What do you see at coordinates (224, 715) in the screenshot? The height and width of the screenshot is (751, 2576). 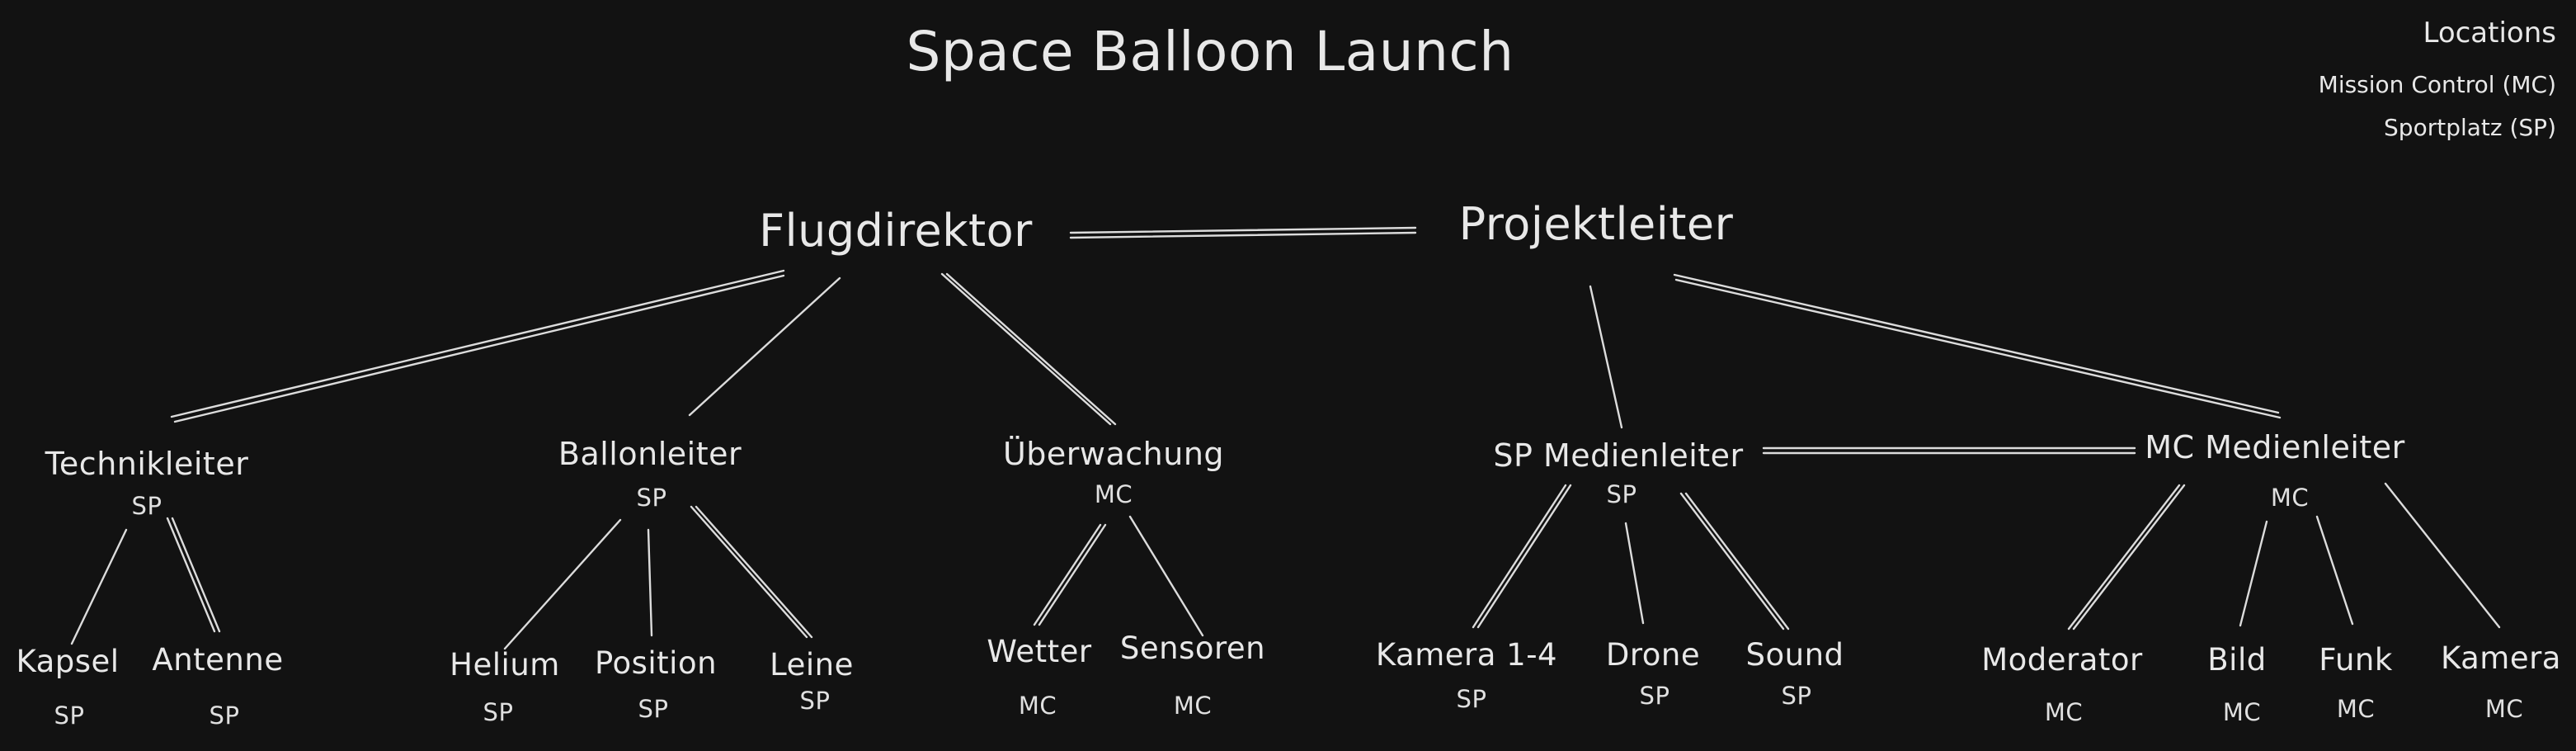 I see `loc-antenne: SP` at bounding box center [224, 715].